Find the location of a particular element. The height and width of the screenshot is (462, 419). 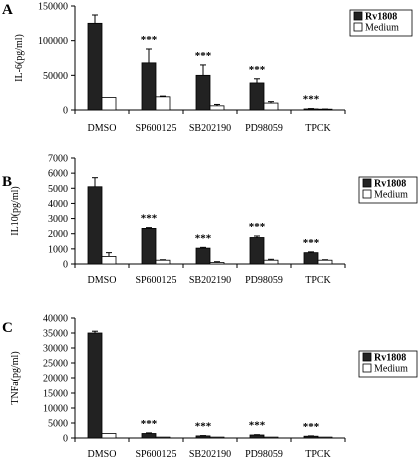

y-tick-label: 50000 is located at coordinates (55, 76).